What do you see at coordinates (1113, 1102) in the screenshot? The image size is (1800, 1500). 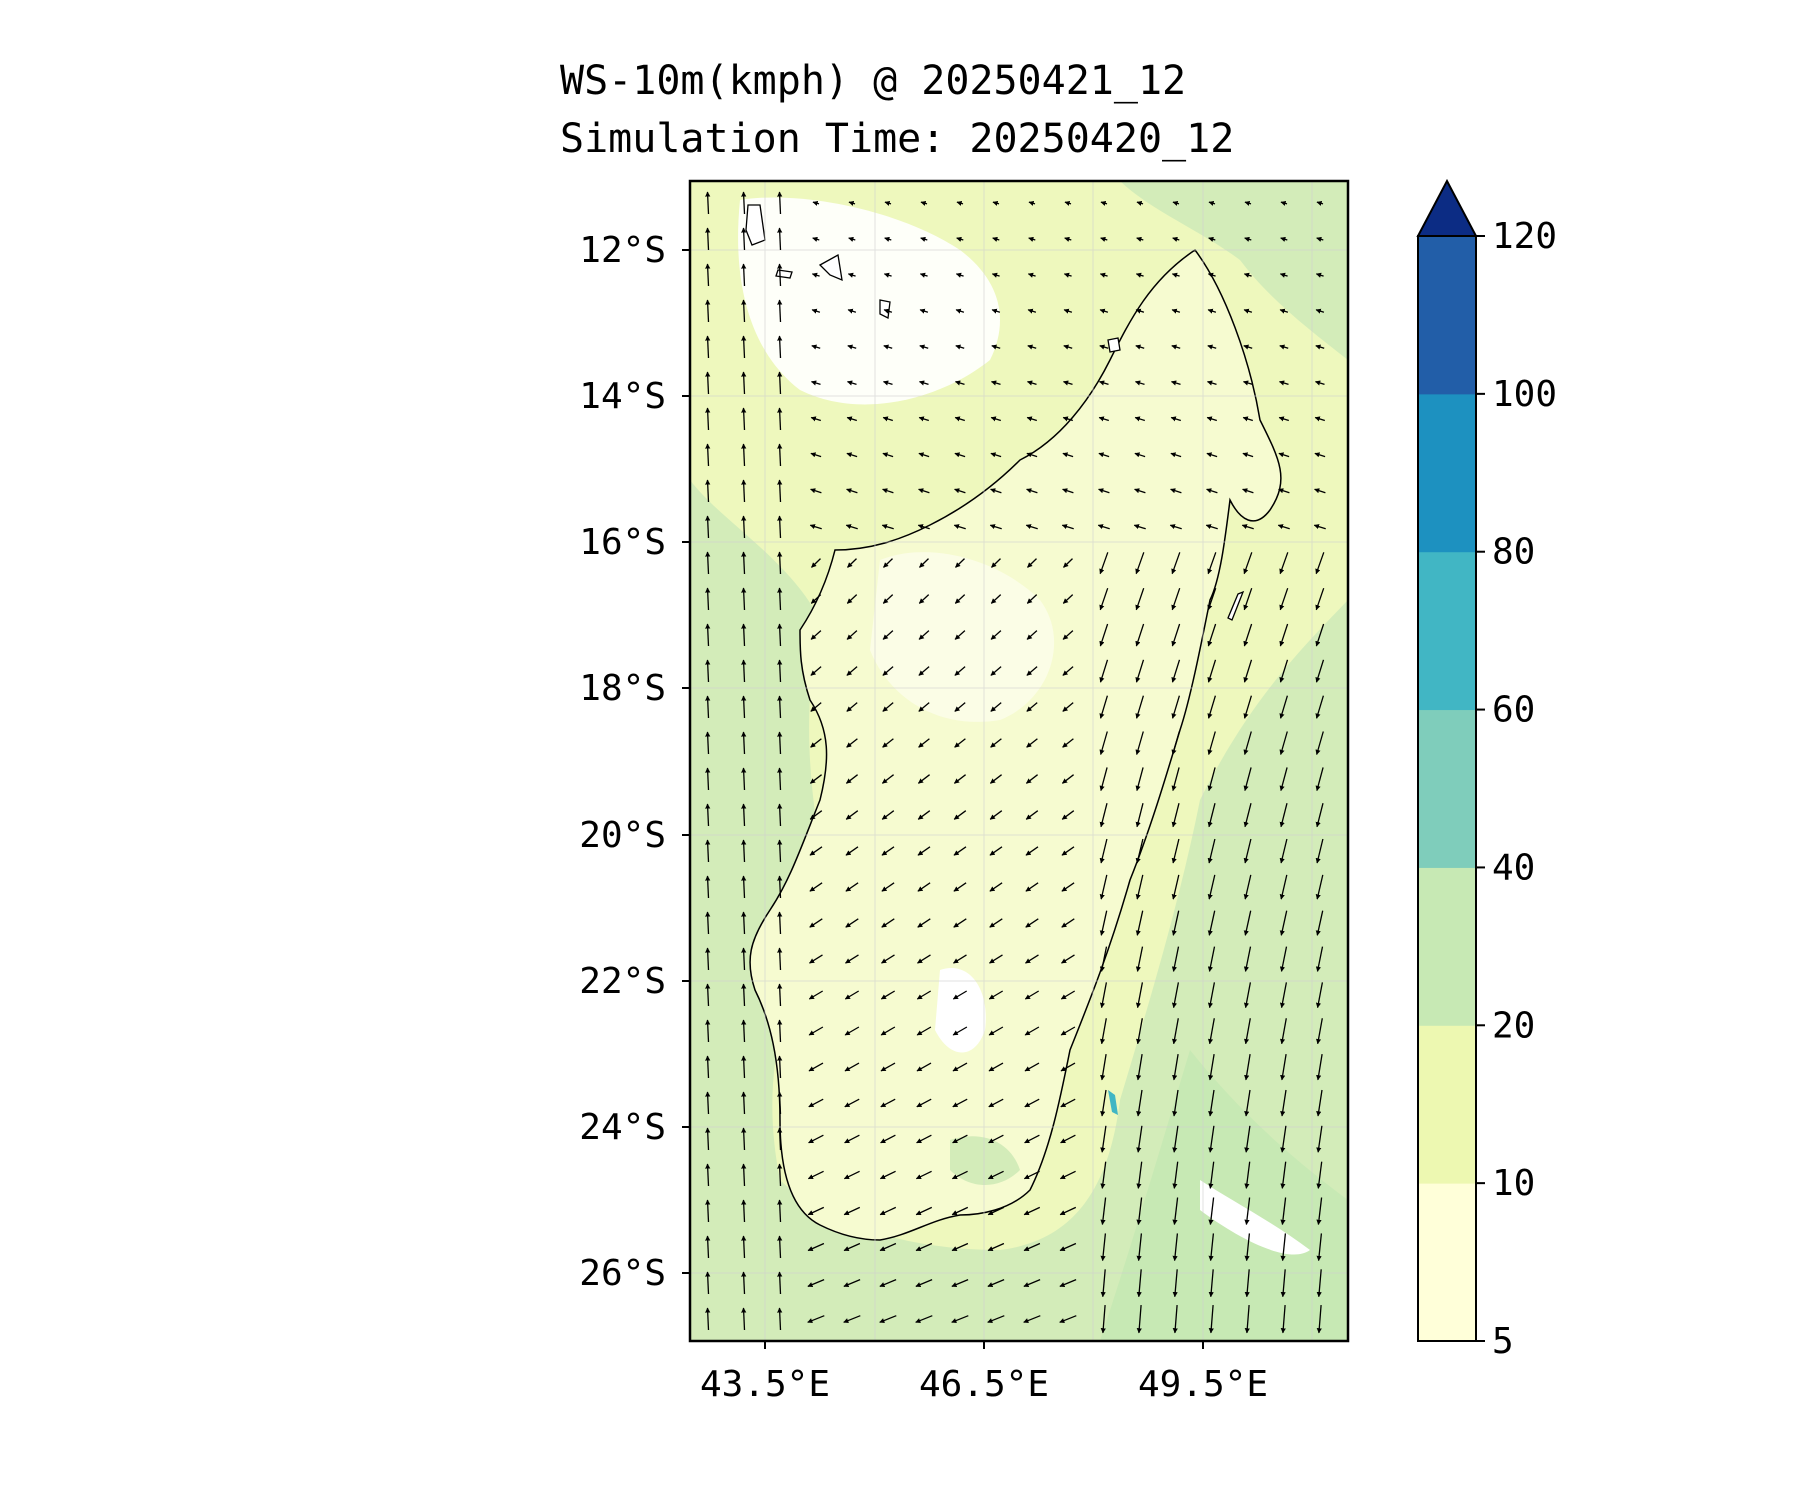 I see `strong-wind-spot` at bounding box center [1113, 1102].